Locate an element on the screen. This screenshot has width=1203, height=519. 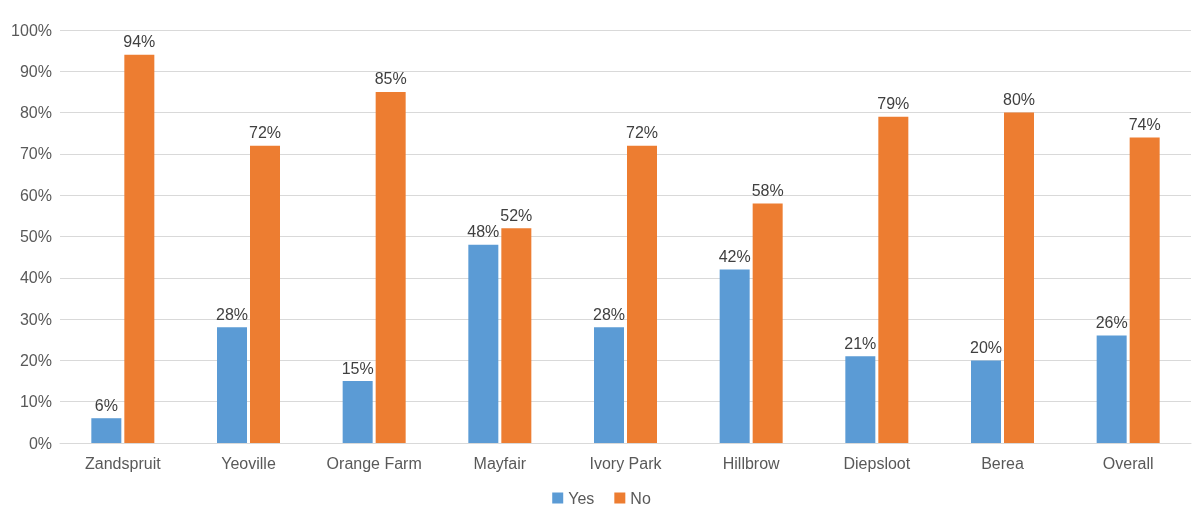
x-tick-label: Orange Farm is located at coordinates (374, 463).